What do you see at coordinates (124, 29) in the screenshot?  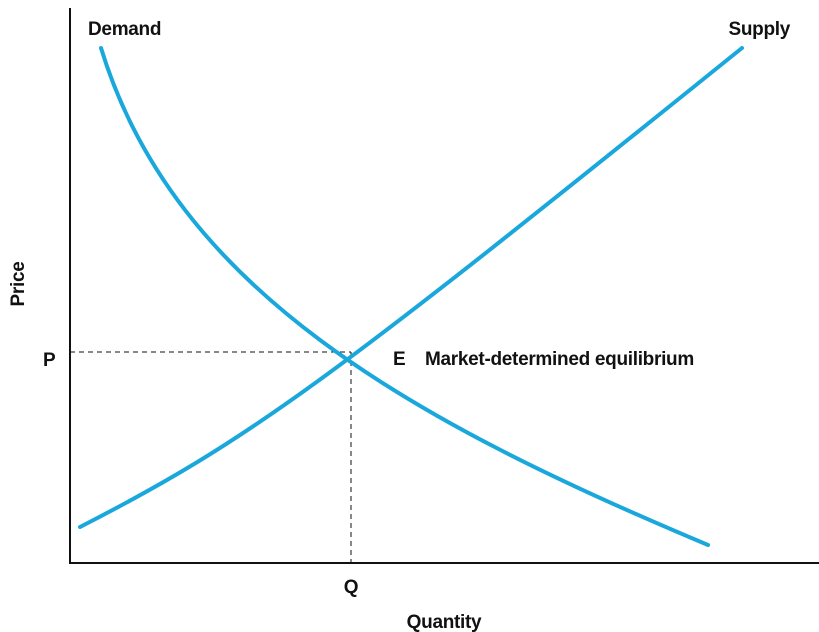 I see `demand-label: Demand` at bounding box center [124, 29].